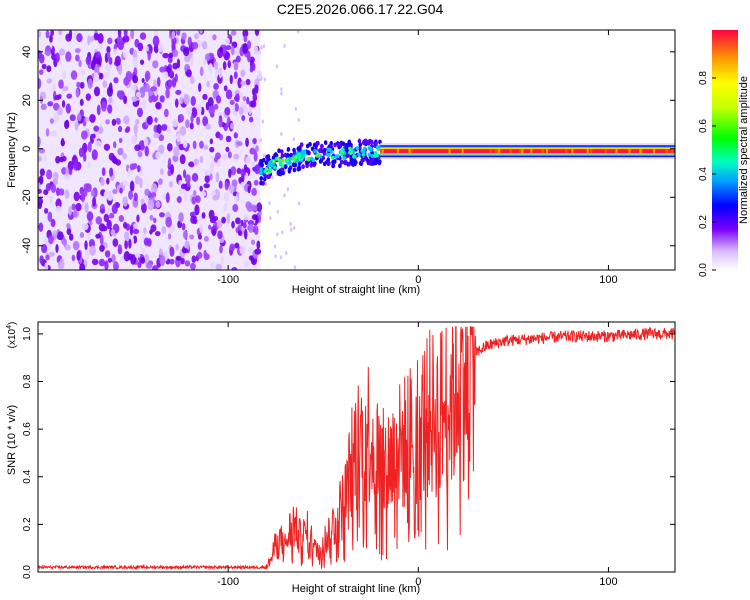 The height and width of the screenshot is (600, 750). Describe the element at coordinates (149, 150) in the screenshot. I see `spectrogram-noise-background` at that location.